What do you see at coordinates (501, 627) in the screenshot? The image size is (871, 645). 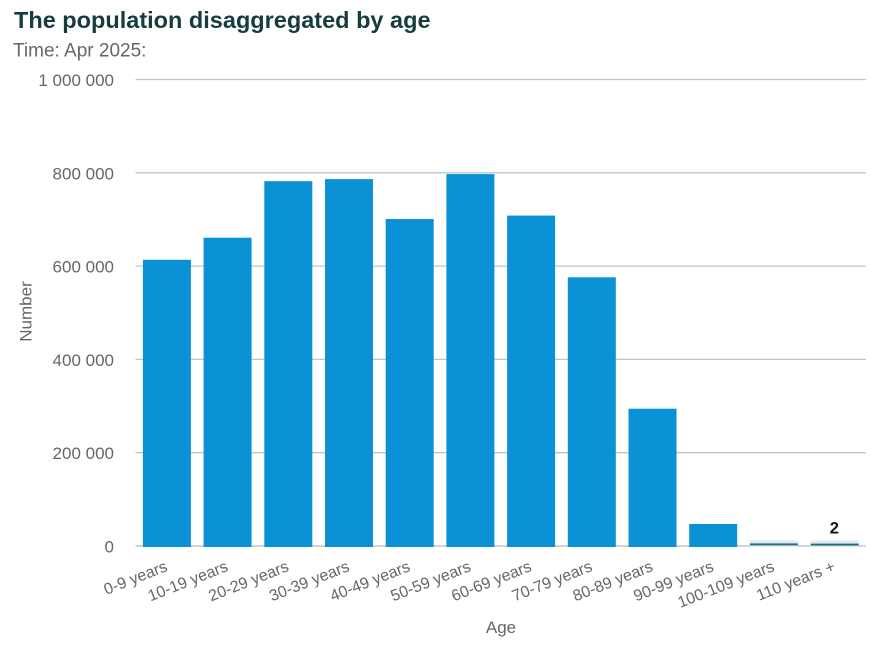 I see `svg-text: Age` at bounding box center [501, 627].